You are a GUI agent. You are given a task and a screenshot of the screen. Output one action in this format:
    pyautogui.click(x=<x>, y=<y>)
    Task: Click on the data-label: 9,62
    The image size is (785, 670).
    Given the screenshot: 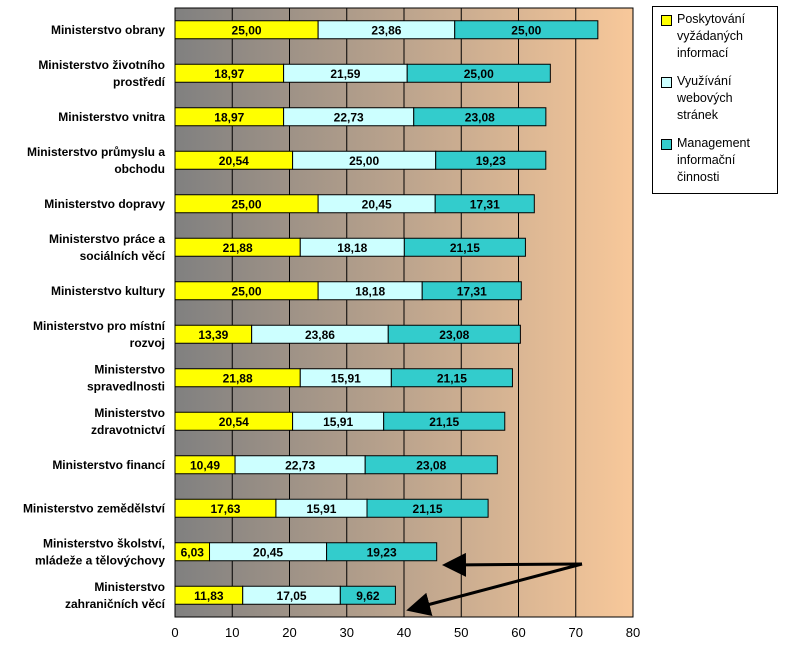 What is the action you would take?
    pyautogui.click(x=368, y=596)
    